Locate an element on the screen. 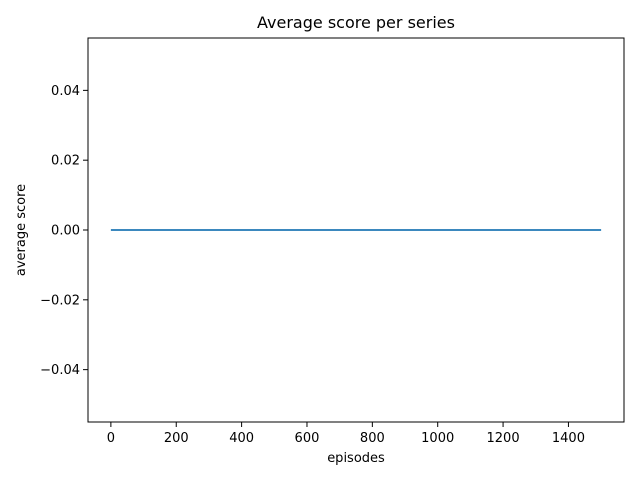 The image size is (640, 480). chart-title: Average score per series is located at coordinates (356, 22).